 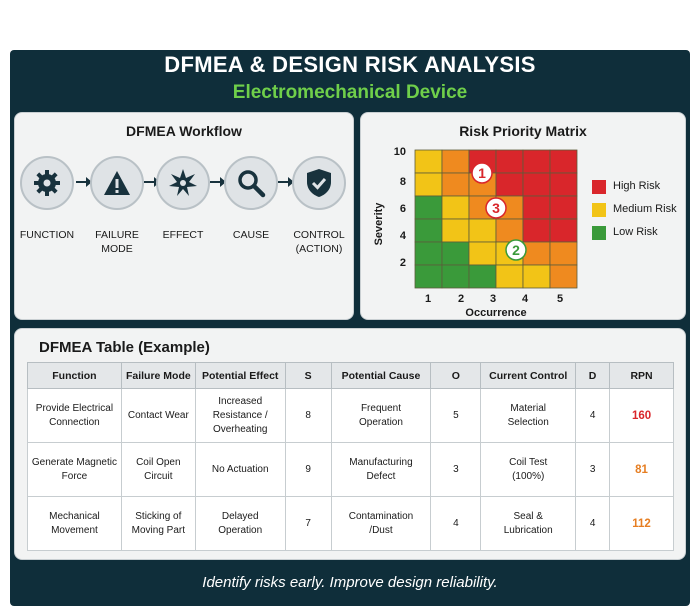 I want to click on workflow-step-control: CONTROL (ACTION), so click(x=319, y=206).